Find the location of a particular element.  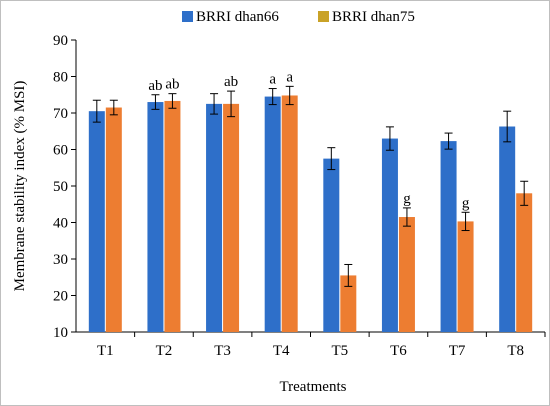

x-tick-label-t2: T2 is located at coordinates (164, 351).